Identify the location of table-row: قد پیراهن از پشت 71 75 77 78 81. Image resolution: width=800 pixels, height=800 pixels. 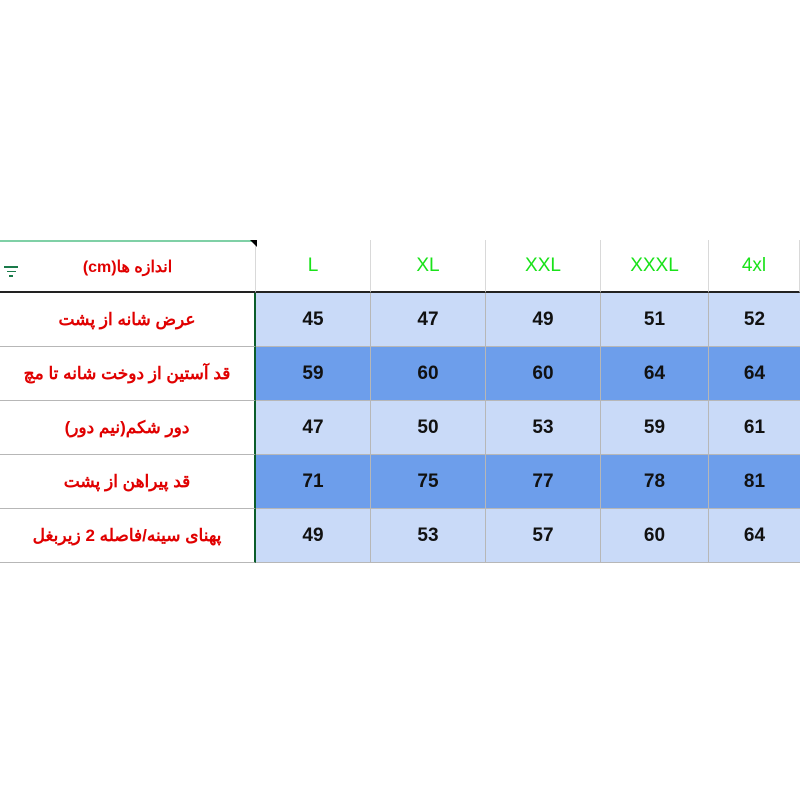
(400, 482).